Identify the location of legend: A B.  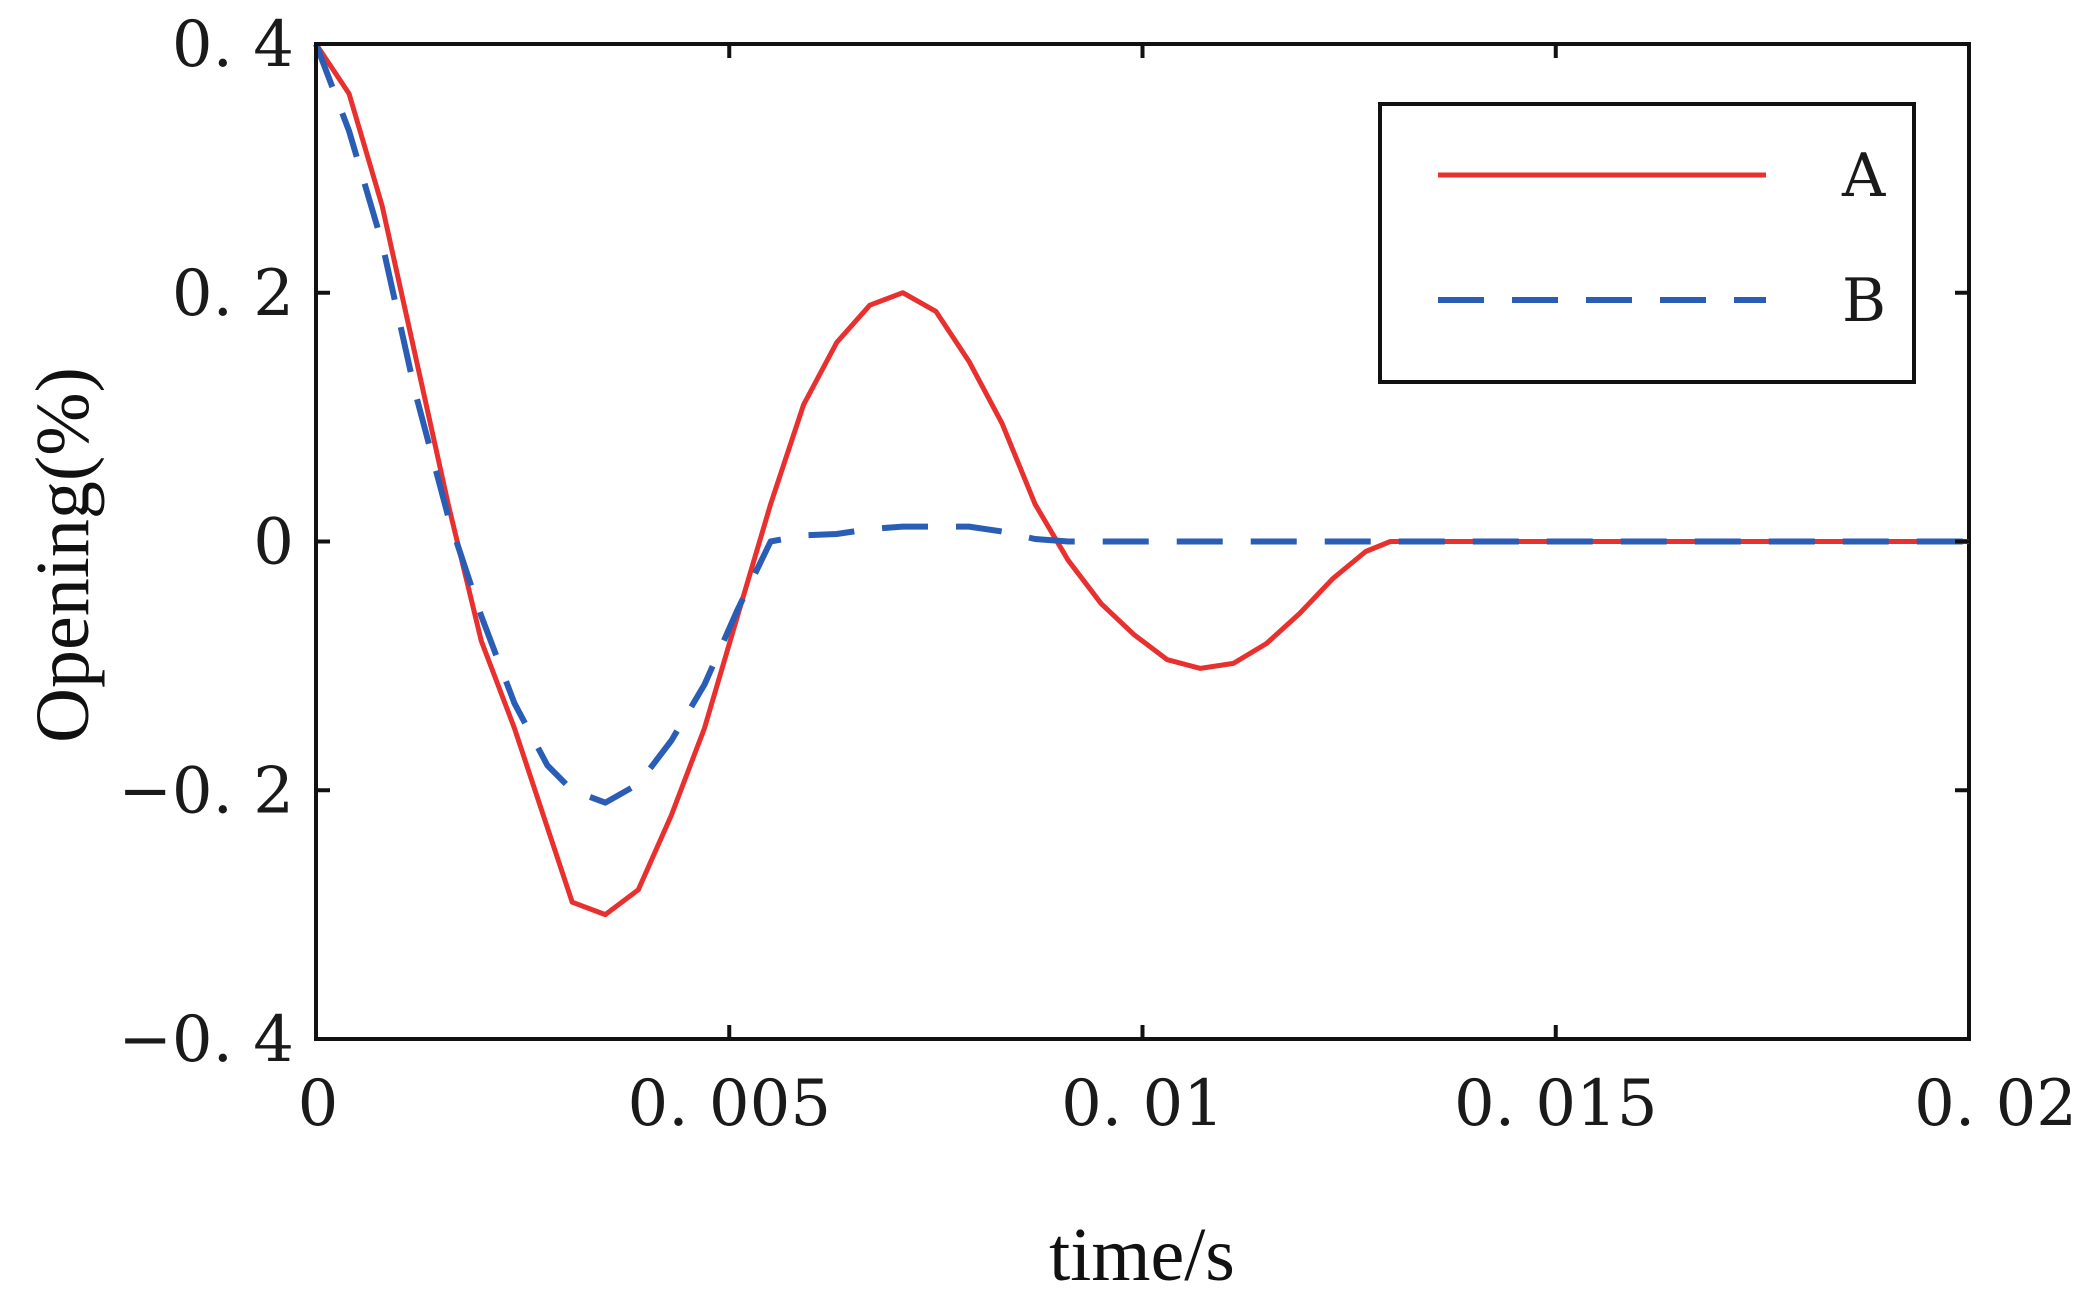
(1647, 243).